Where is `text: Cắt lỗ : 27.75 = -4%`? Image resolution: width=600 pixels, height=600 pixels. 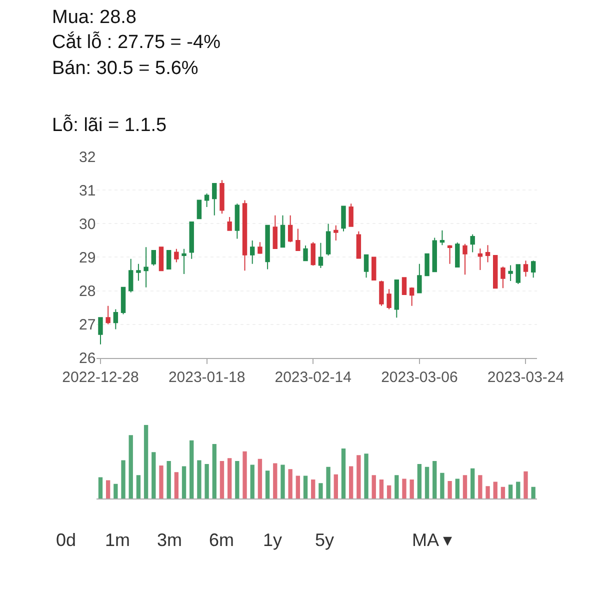 text: Cắt lỗ : 27.75 = -4% is located at coordinates (136, 42).